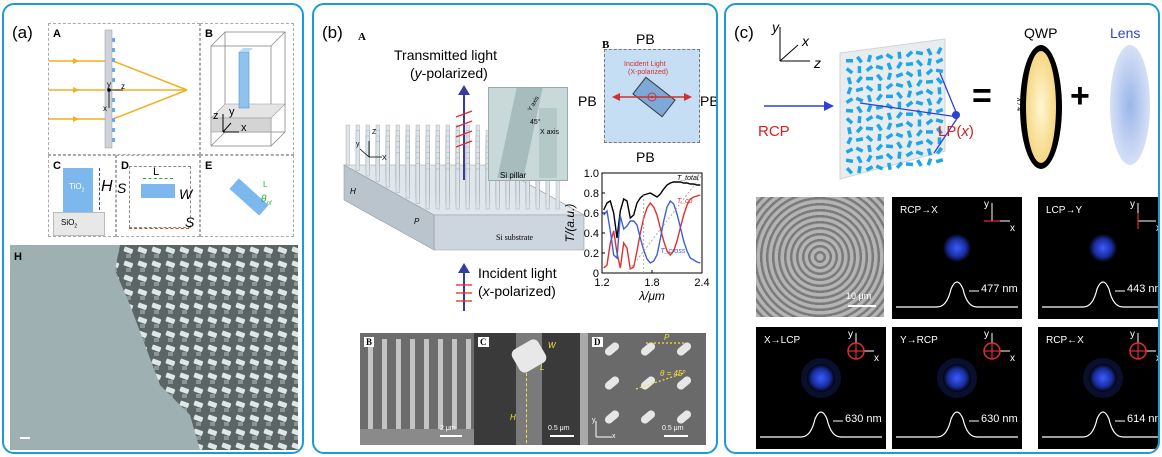  What do you see at coordinates (209, 166) in the screenshot?
I see `subfigure-e-label: E` at bounding box center [209, 166].